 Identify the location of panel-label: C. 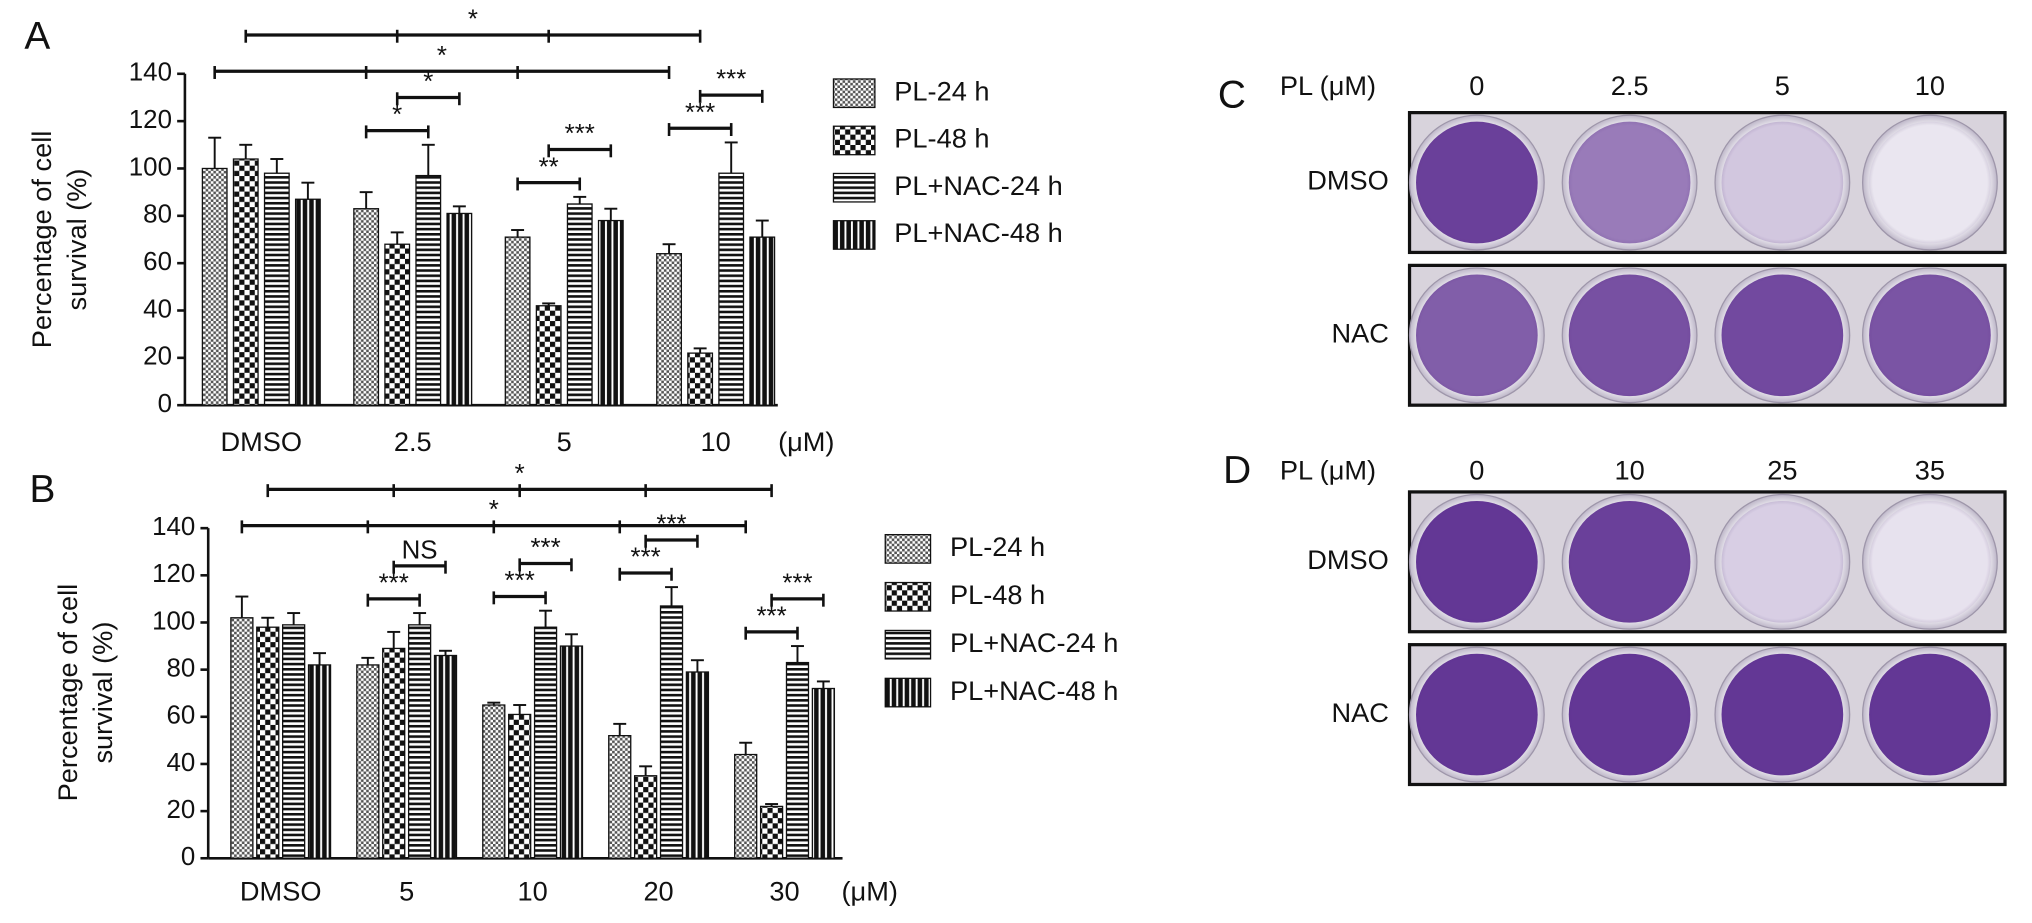
(1232, 94).